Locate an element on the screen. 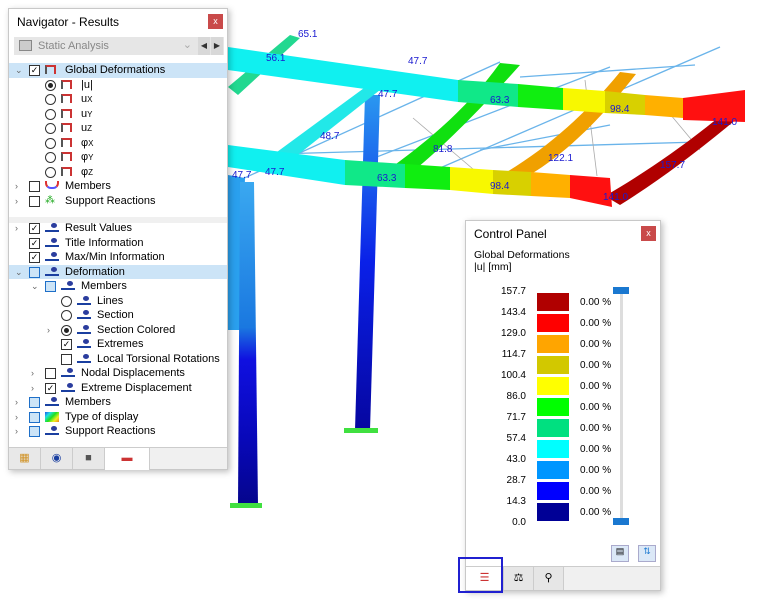  tree-item: › ✓ Result Values is located at coordinates (118, 228).